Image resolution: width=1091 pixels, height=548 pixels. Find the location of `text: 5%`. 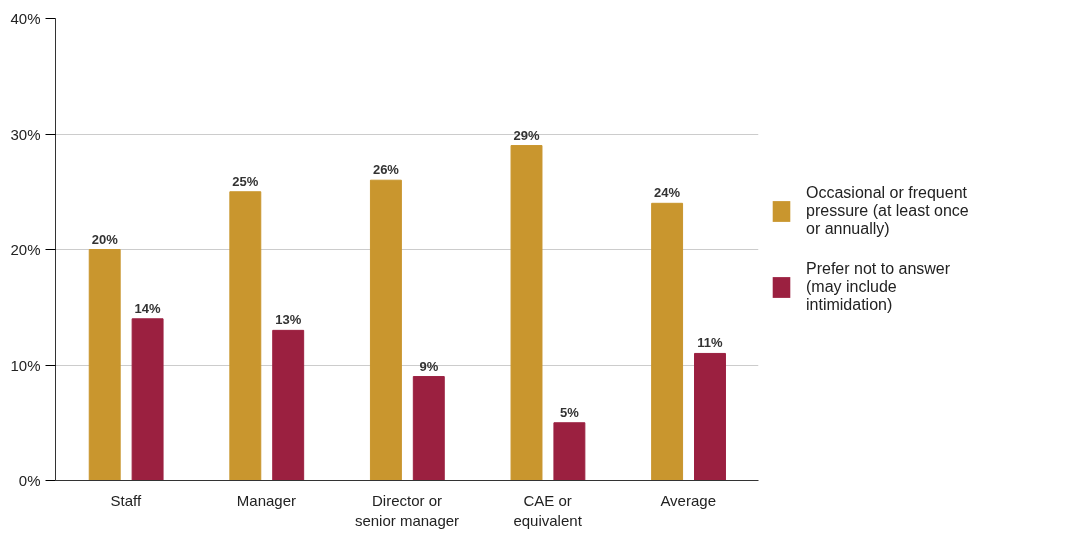

text: 5% is located at coordinates (569, 412).